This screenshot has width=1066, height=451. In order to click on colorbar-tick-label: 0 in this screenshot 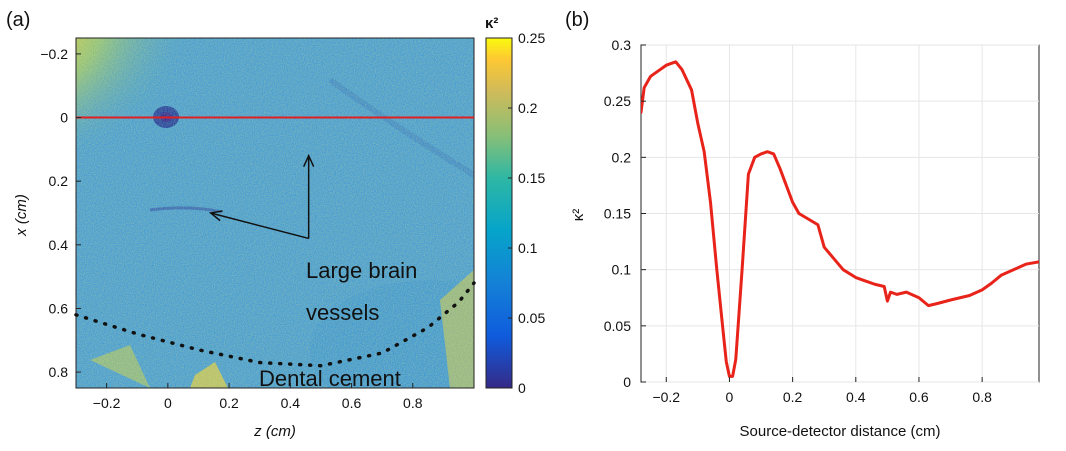, I will do `click(522, 388)`.